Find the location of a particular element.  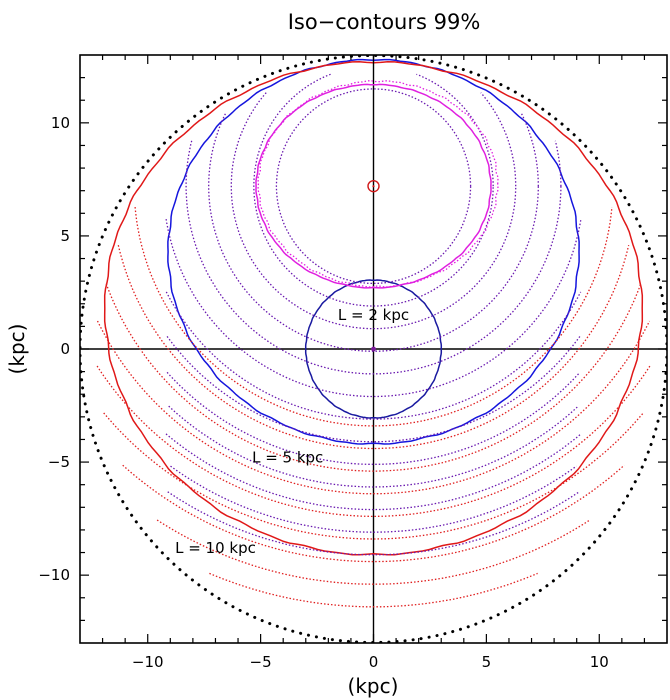

sun-symbol-dot is located at coordinates (373, 186).